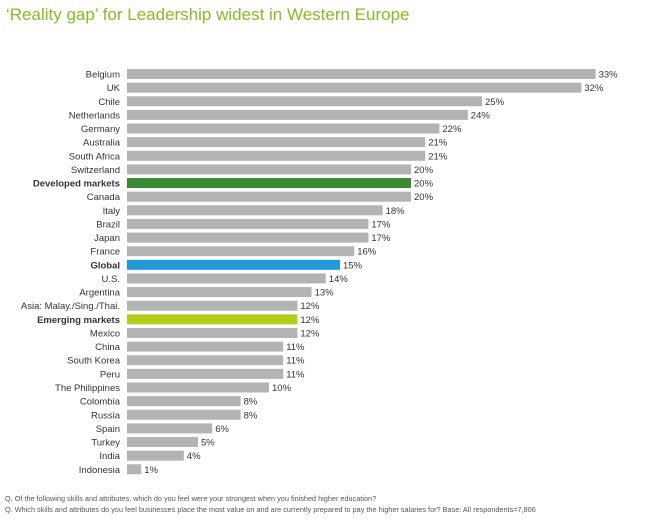 This screenshot has width=649, height=520. Describe the element at coordinates (134, 469) in the screenshot. I see `bar-indonesia` at that location.